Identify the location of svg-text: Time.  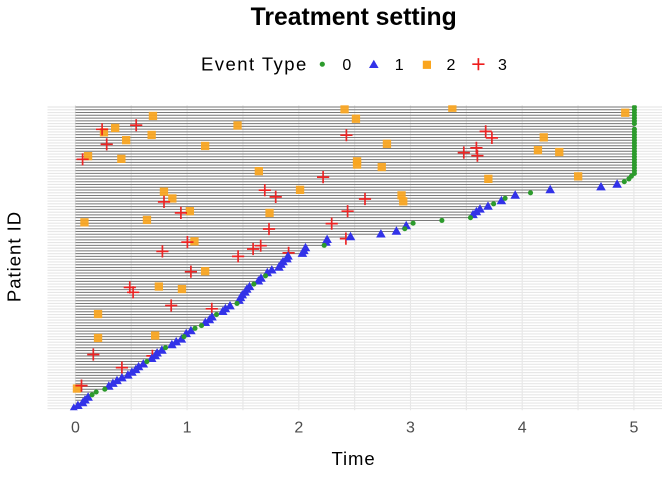
(353, 458).